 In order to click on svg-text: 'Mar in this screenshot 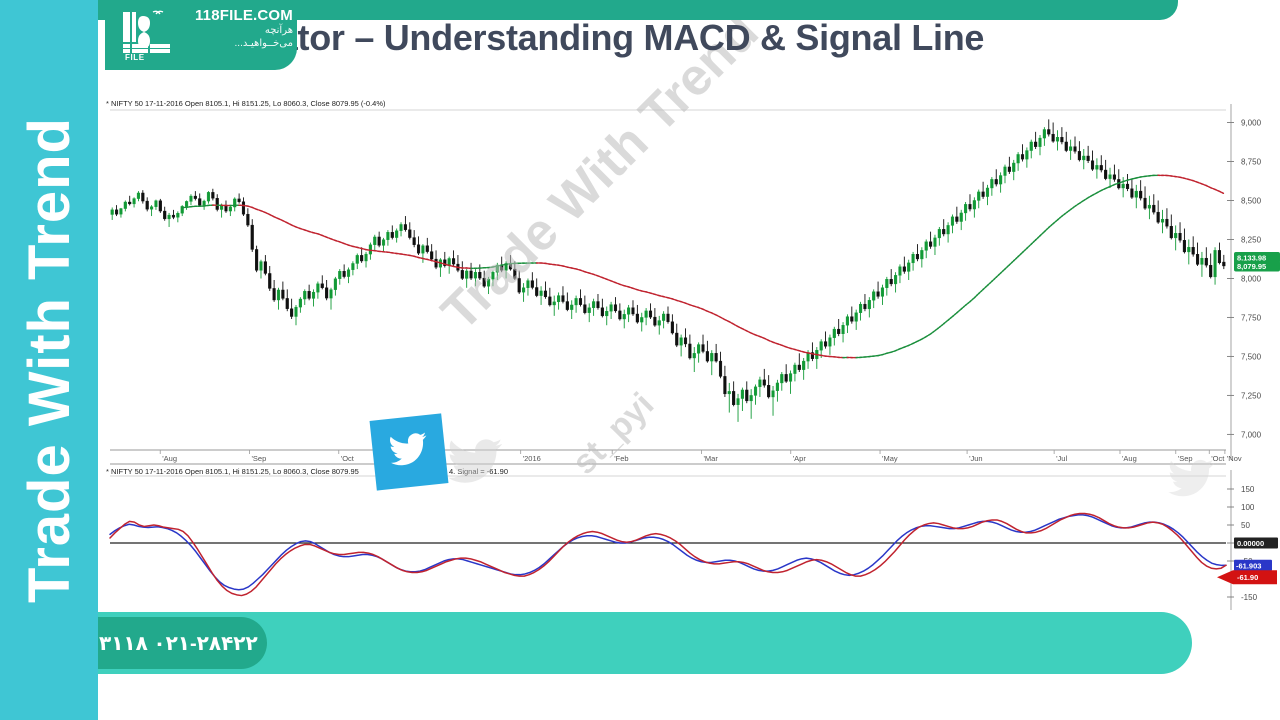, I will do `click(710, 458)`.